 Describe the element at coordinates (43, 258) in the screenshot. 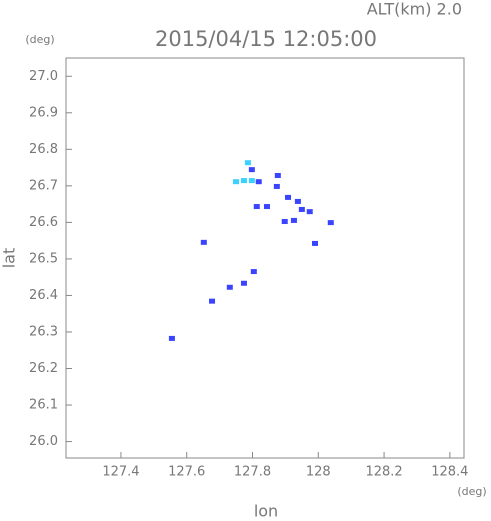

I see `y-tick-label: 26.5` at that location.